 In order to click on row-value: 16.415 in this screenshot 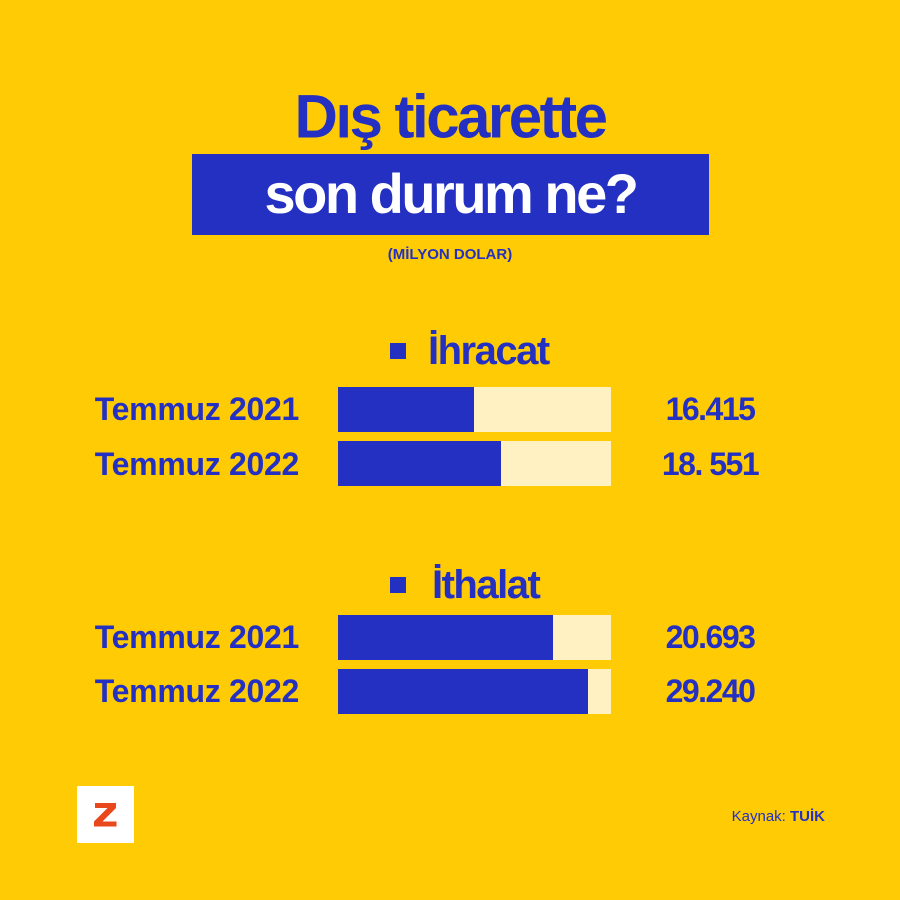, I will do `click(710, 409)`.